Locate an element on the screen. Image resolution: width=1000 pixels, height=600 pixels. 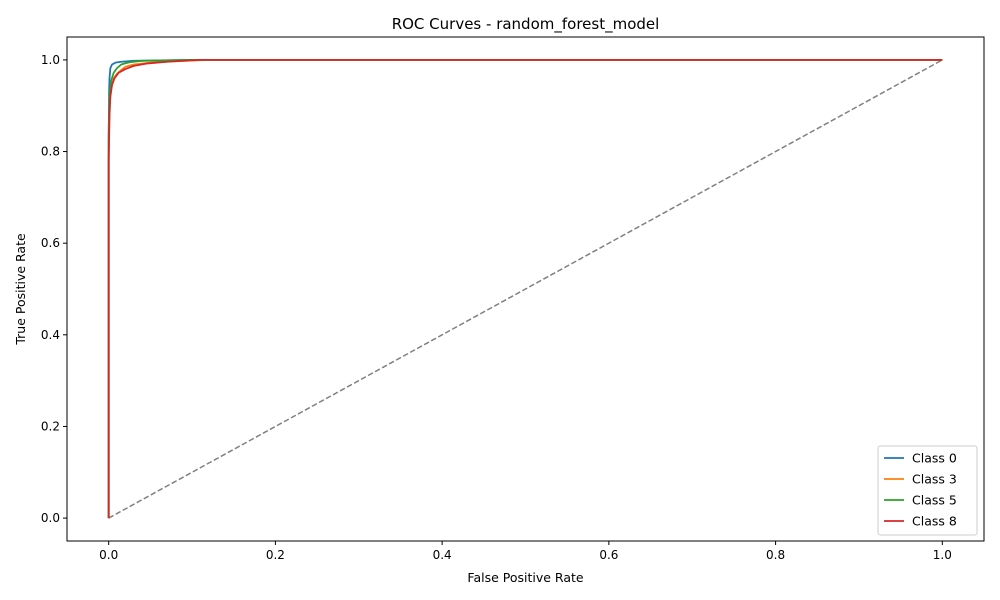
legend-label: Class 0 is located at coordinates (934, 458).